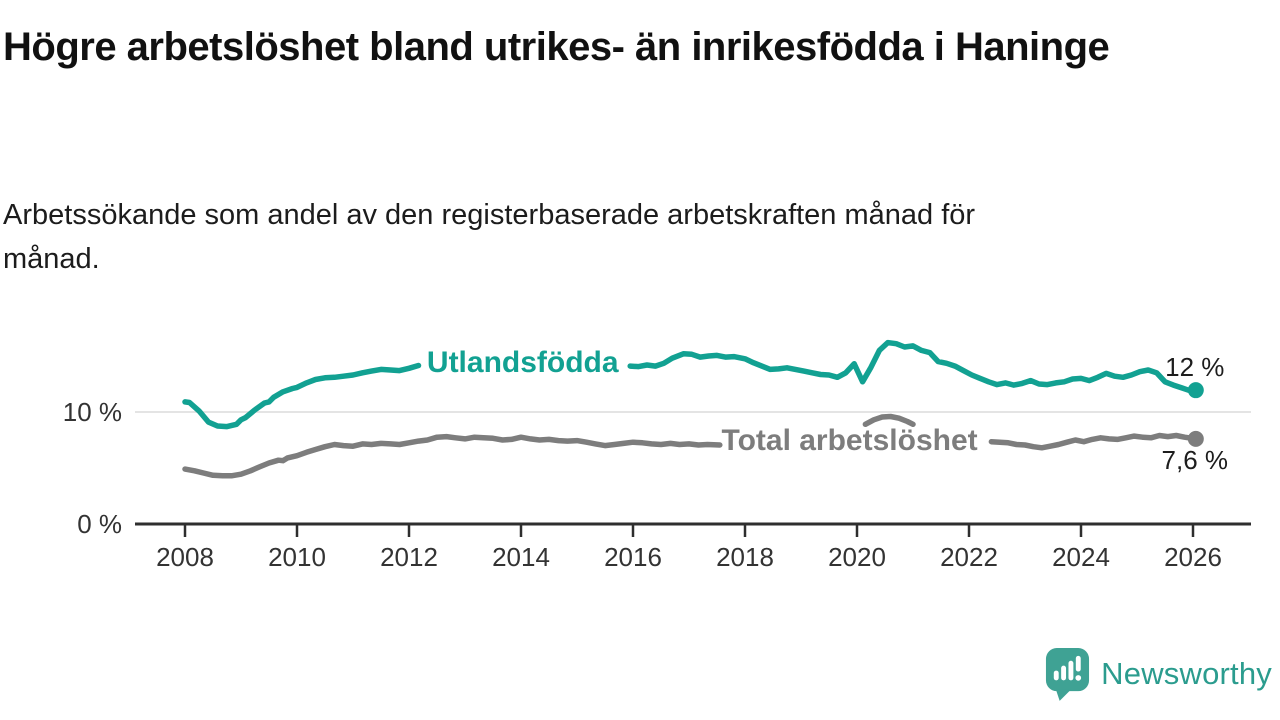 The height and width of the screenshot is (720, 1280). I want to click on newsworthy-speech-bubble-chart-icon, so click(1068, 674).